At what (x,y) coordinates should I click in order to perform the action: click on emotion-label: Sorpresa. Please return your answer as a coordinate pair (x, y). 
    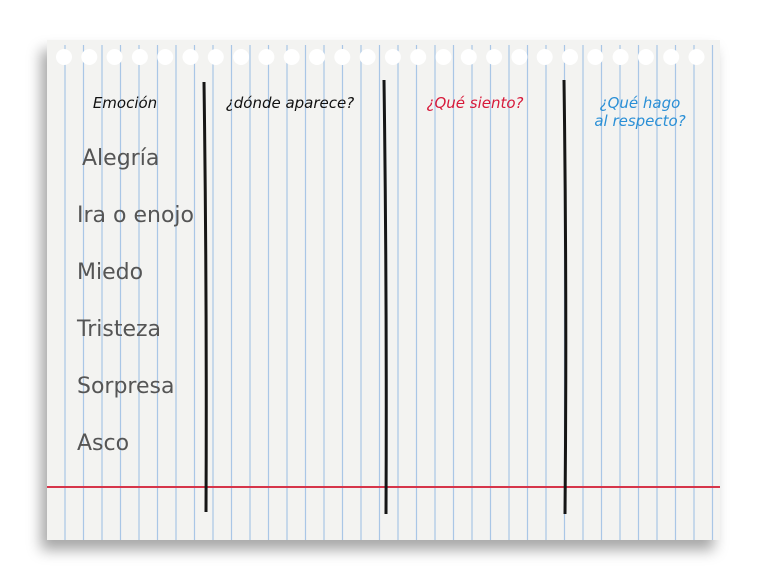
    Looking at the image, I should click on (125, 386).